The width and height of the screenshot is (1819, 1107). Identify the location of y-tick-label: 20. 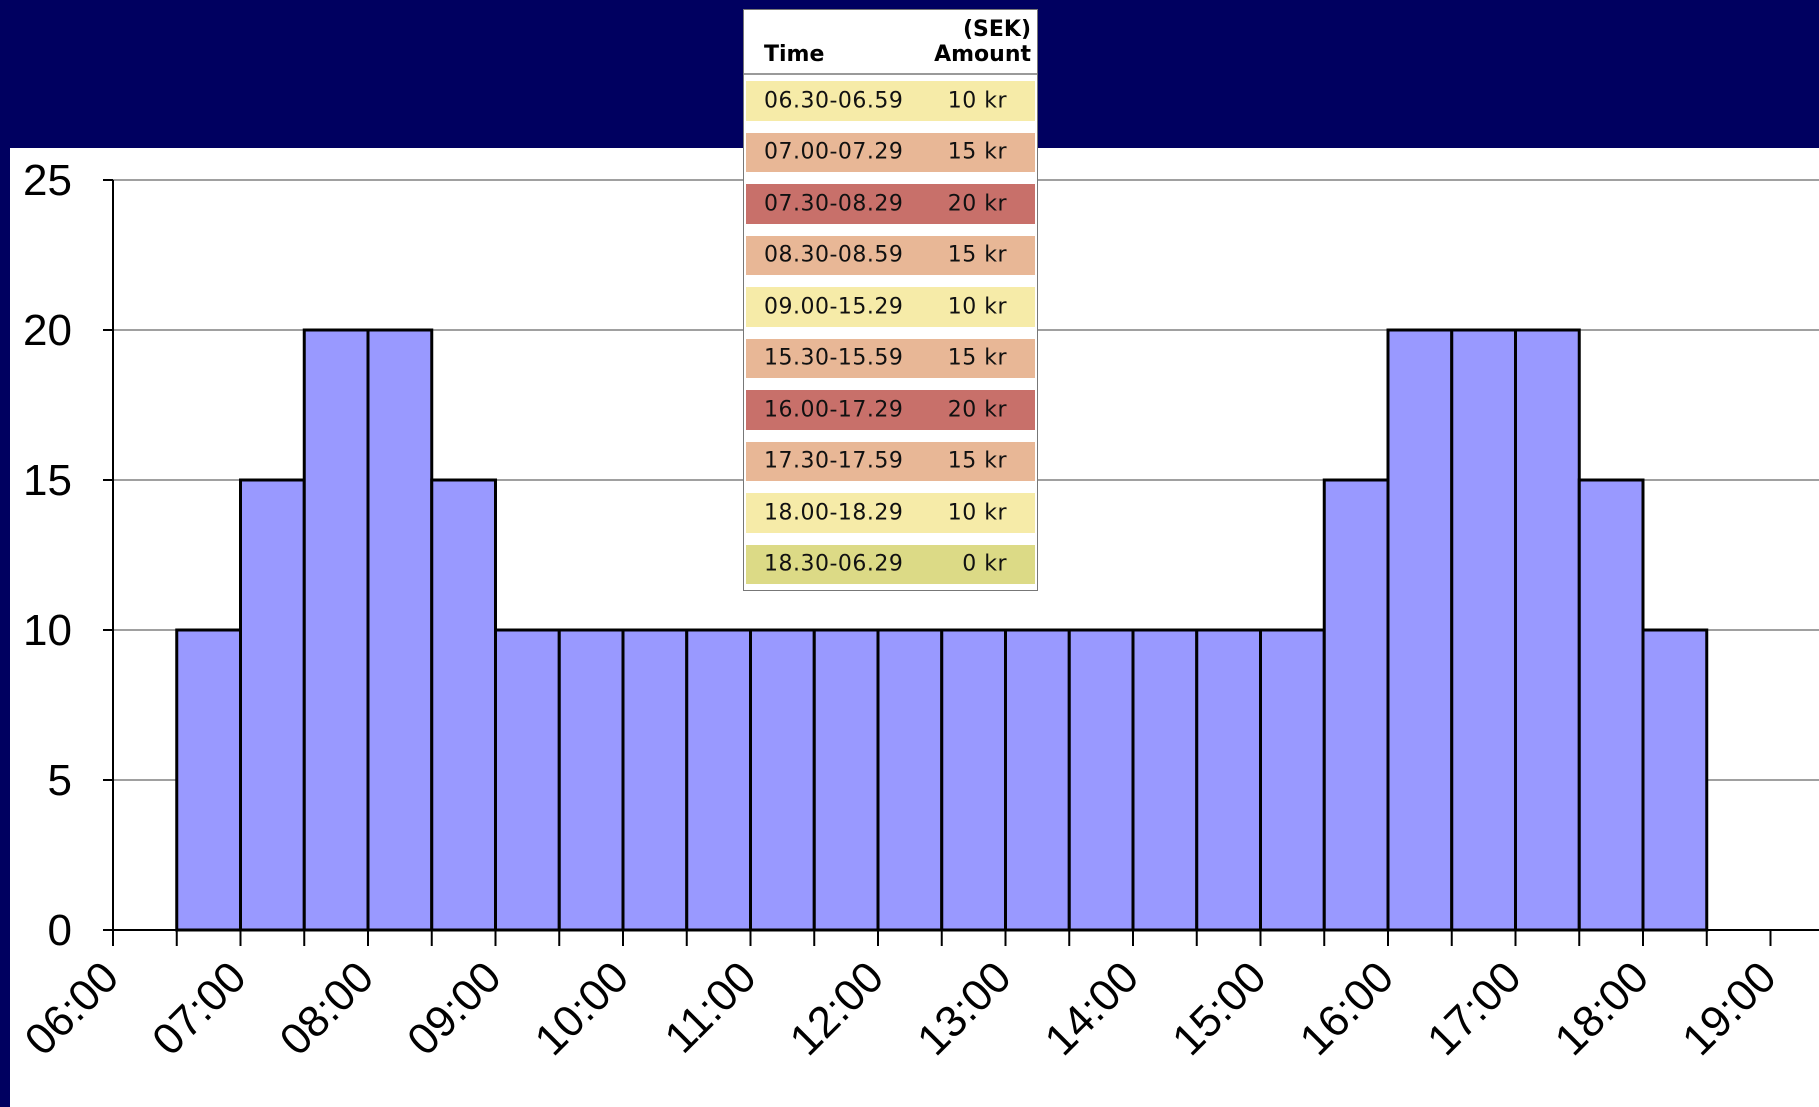
(47, 330).